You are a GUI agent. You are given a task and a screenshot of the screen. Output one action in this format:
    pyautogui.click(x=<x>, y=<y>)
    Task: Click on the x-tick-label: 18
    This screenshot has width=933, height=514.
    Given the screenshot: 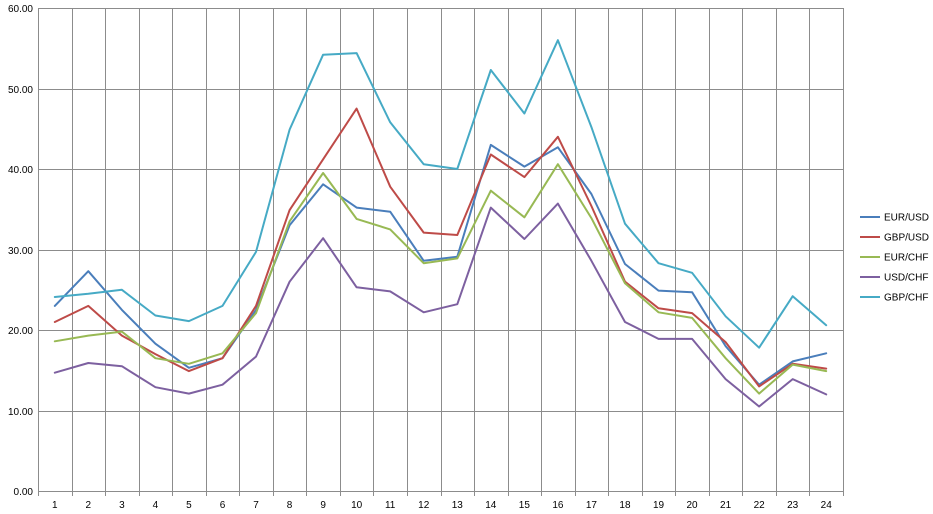 What is the action you would take?
    pyautogui.click(x=625, y=505)
    